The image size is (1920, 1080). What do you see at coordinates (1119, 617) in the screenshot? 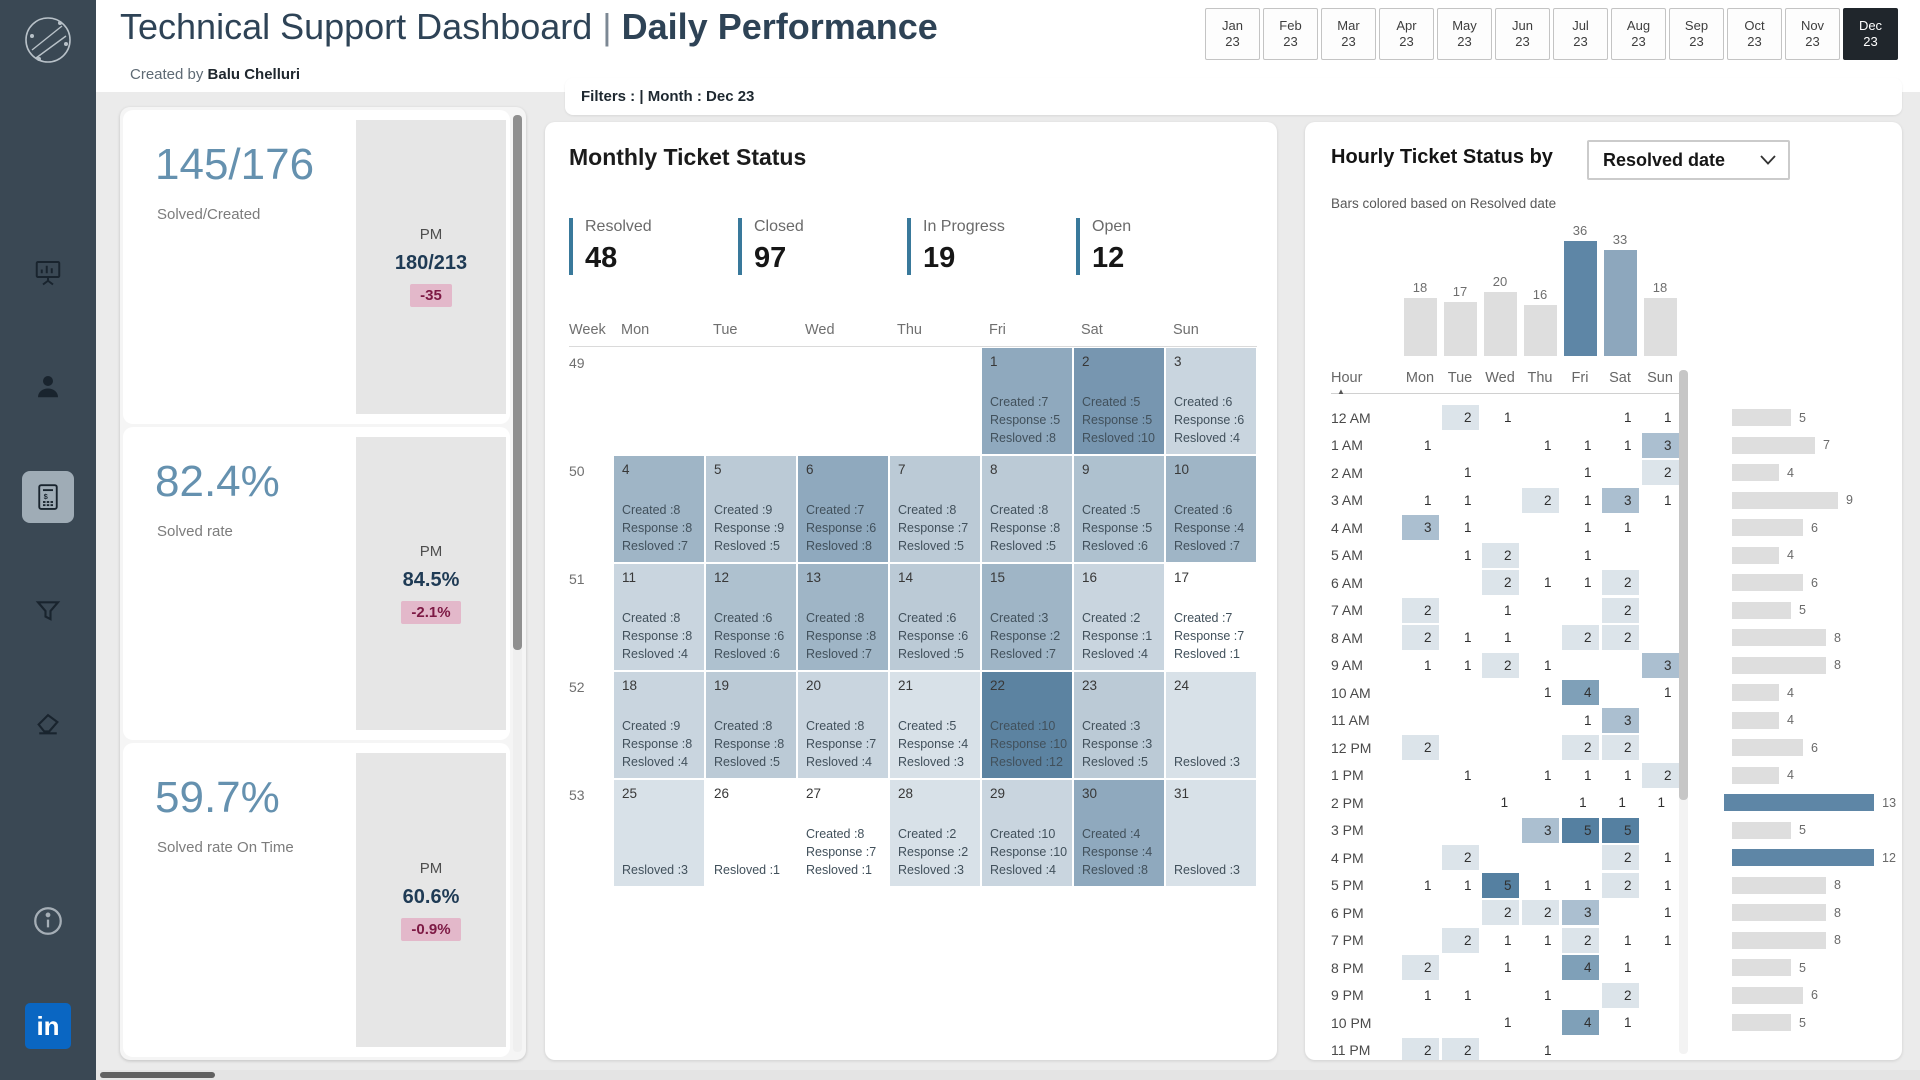
I see `calendar-day-cell: 16 Created :2 Response :1 Resloved :4` at bounding box center [1119, 617].